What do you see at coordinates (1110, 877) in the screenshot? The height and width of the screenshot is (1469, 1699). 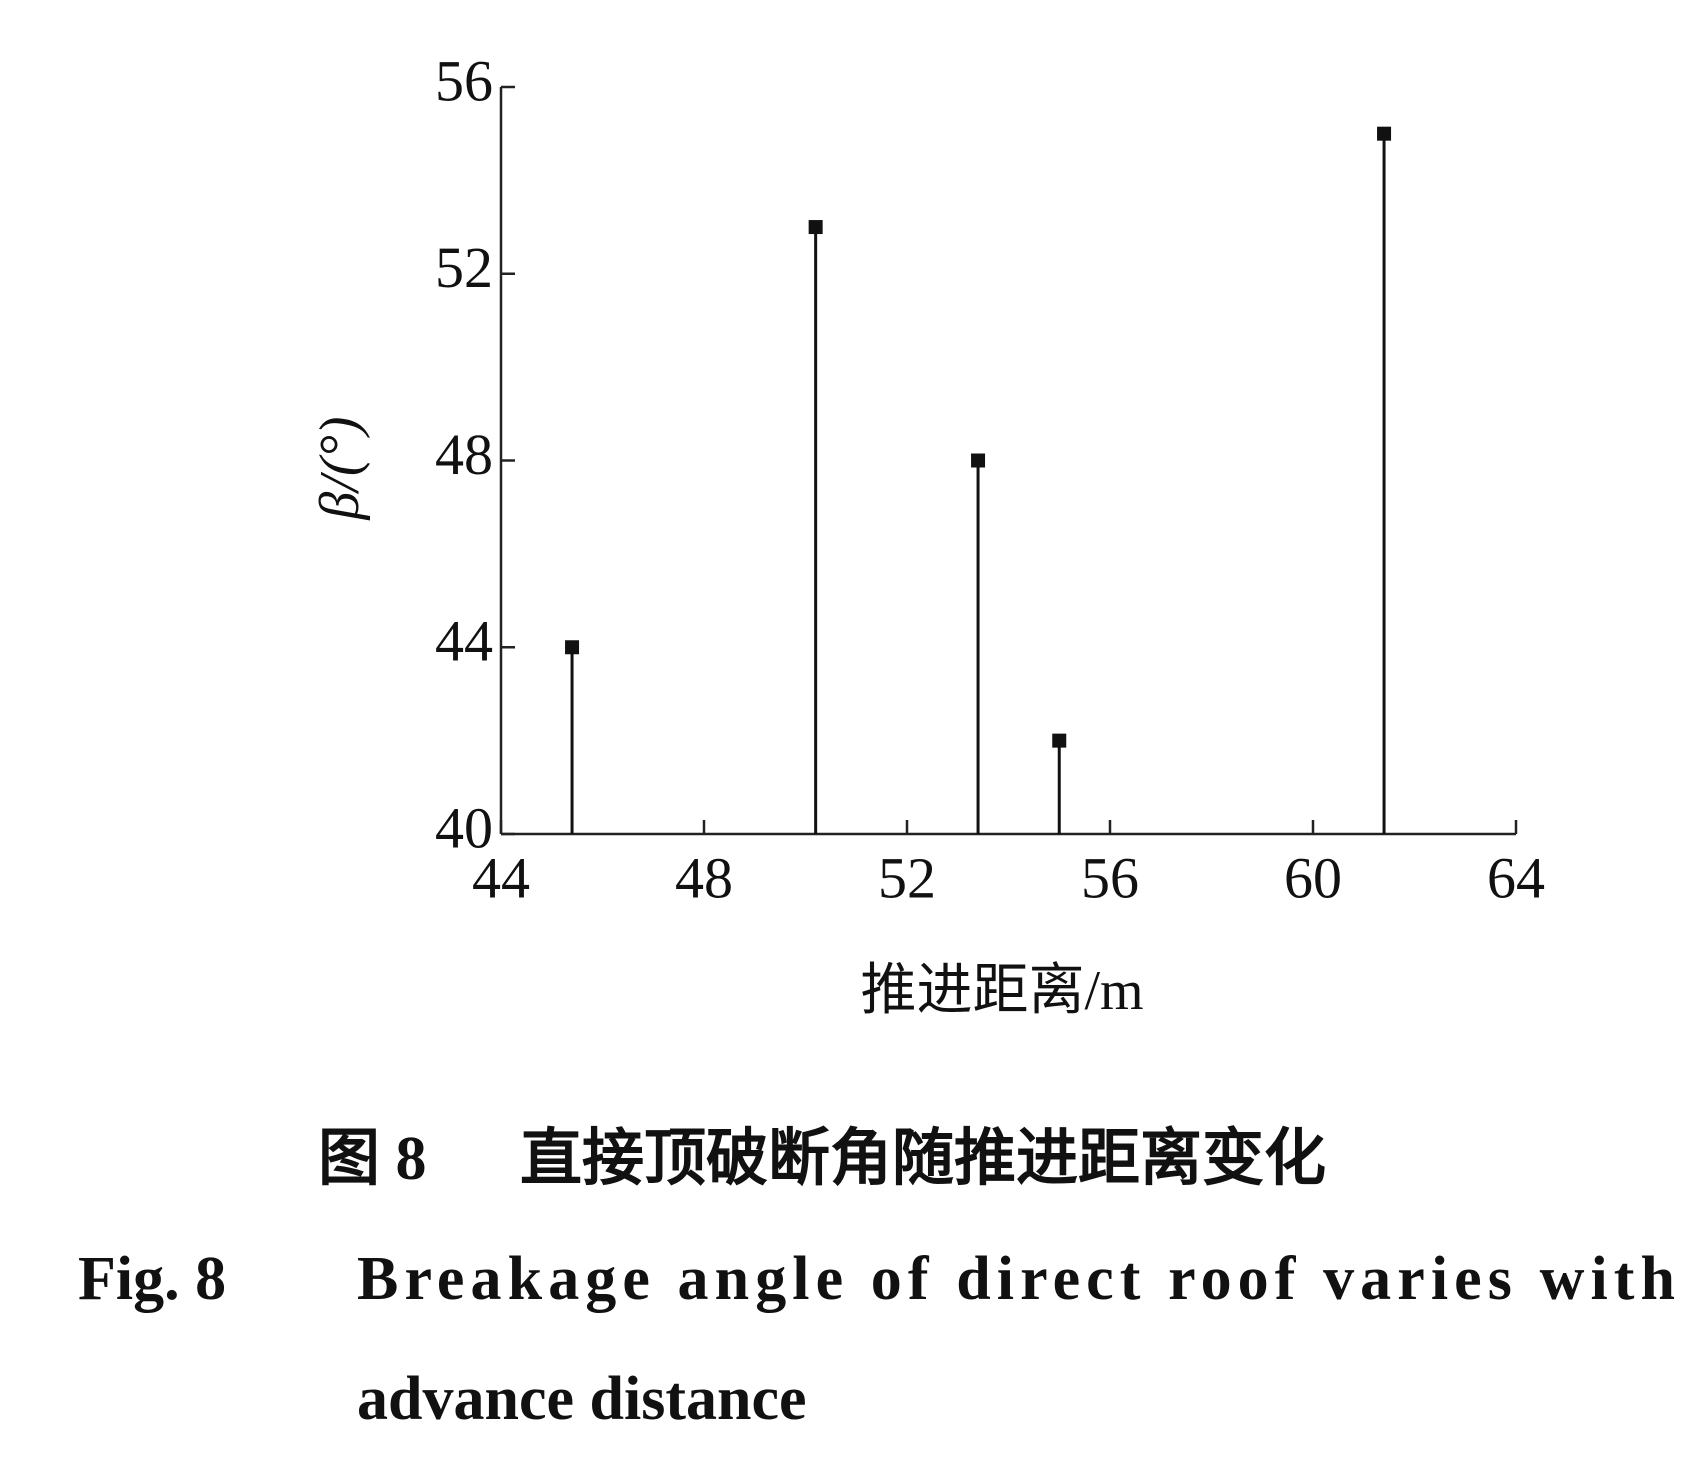 I see `x-tick-label: 56` at bounding box center [1110, 877].